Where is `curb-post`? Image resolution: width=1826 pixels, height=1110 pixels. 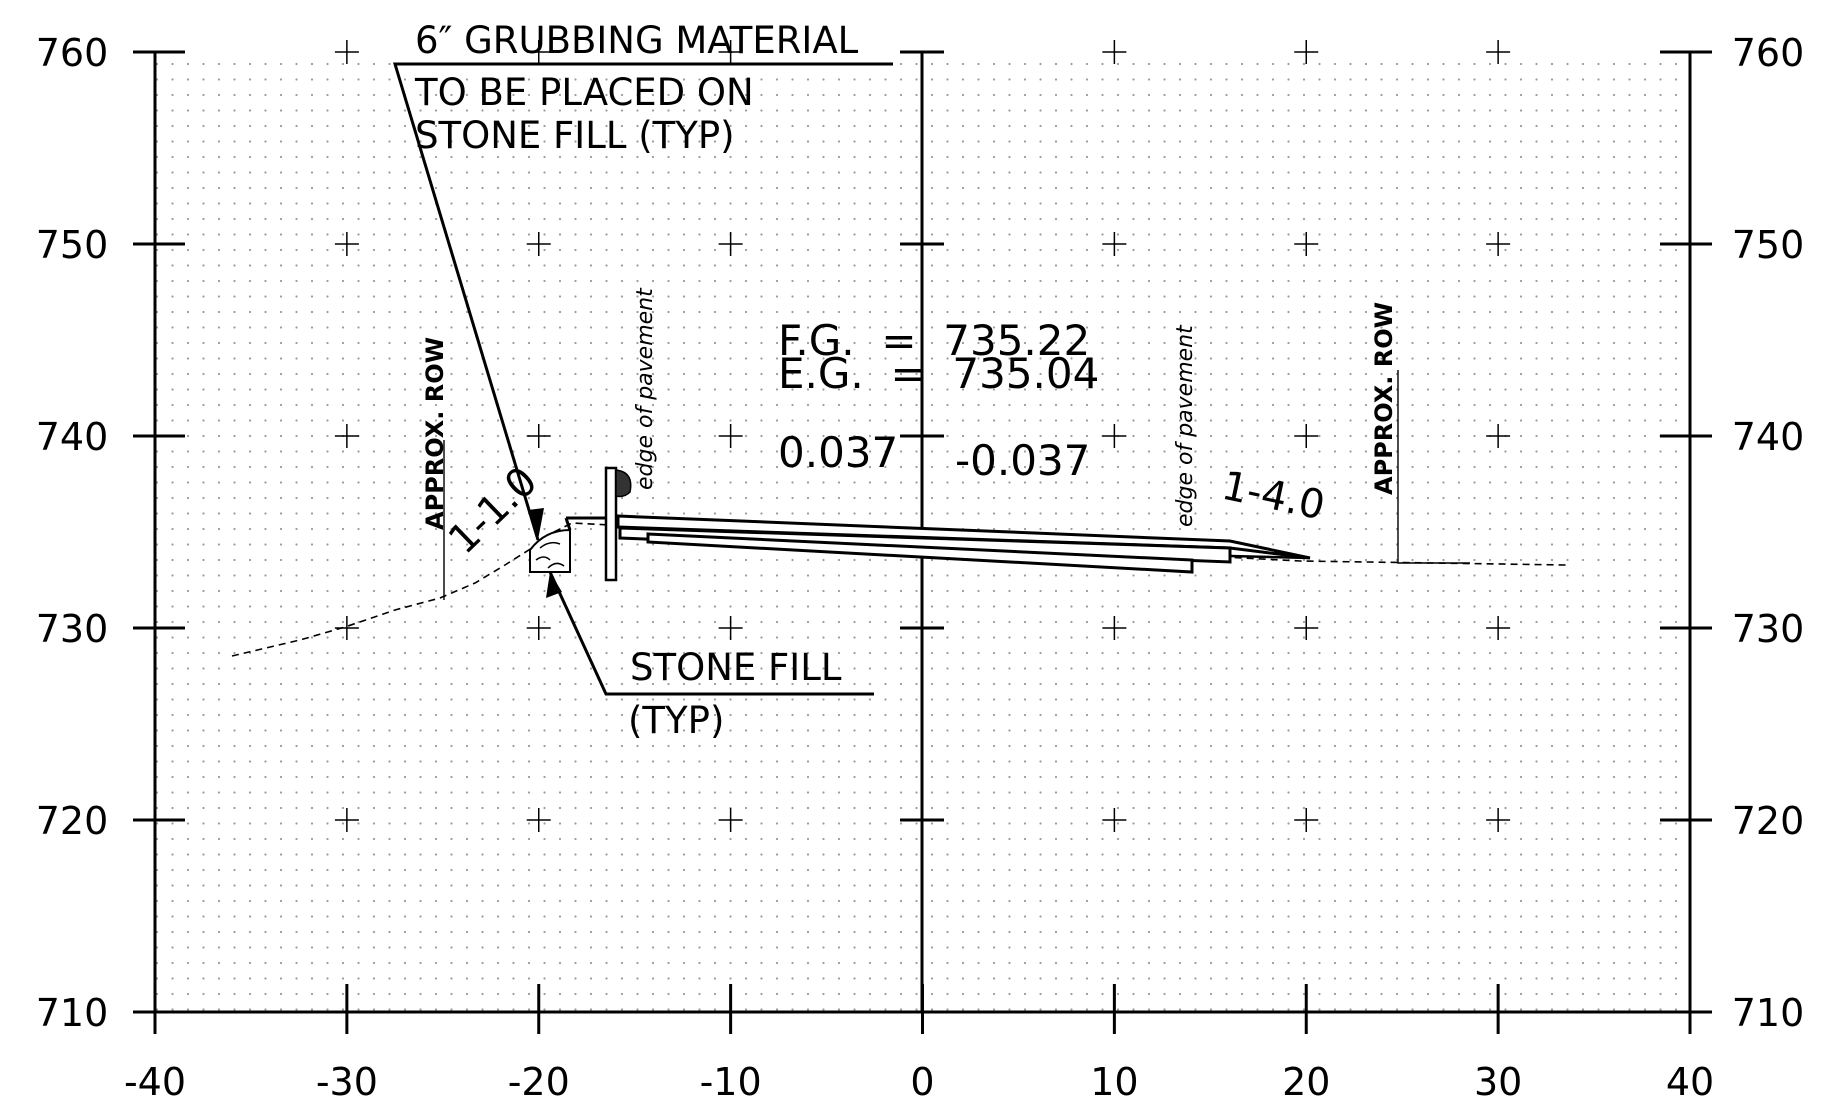 curb-post is located at coordinates (611, 524).